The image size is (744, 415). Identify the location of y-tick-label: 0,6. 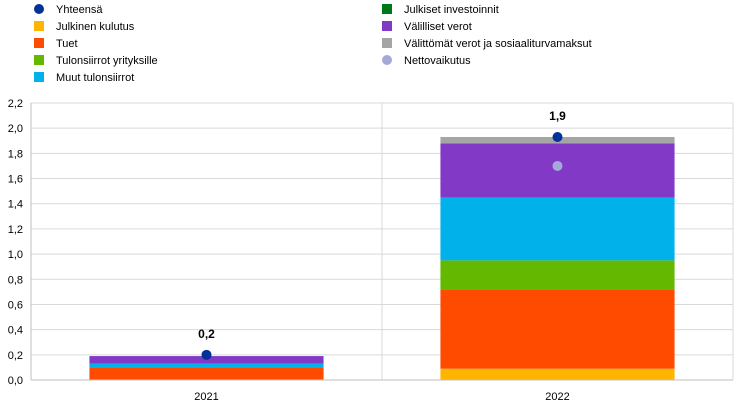
(15, 305).